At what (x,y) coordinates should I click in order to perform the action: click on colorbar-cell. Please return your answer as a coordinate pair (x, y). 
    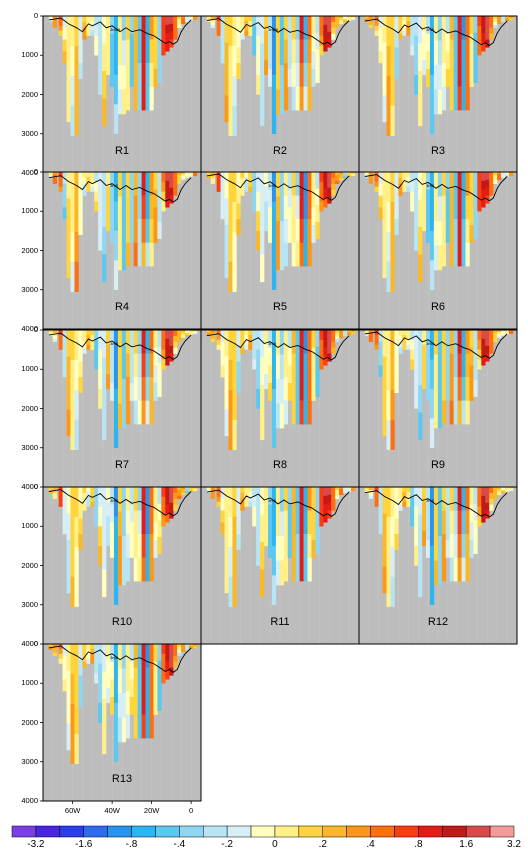
    Looking at the image, I should click on (311, 831).